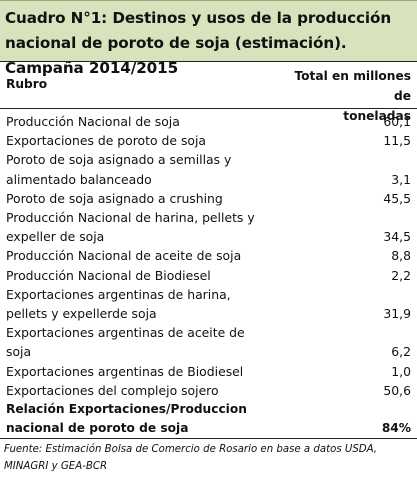  I want to click on column-header-rubro: Rubro, so click(27, 84).